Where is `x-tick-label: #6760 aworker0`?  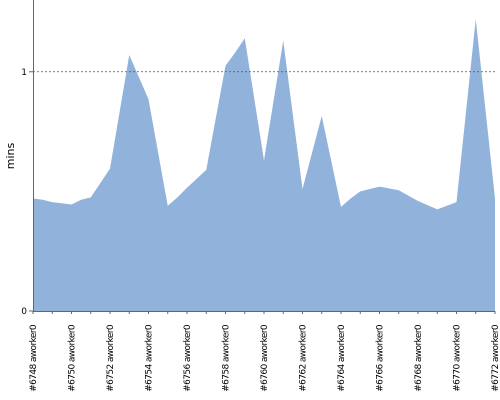
x-tick-label: #6760 aworker0 is located at coordinates (265, 358).